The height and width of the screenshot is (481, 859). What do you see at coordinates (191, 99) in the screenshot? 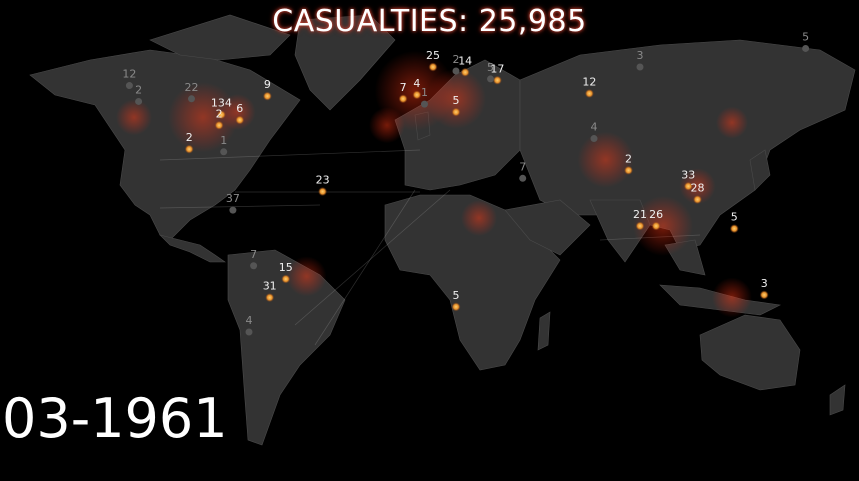
I see `event-dot-canada` at bounding box center [191, 99].